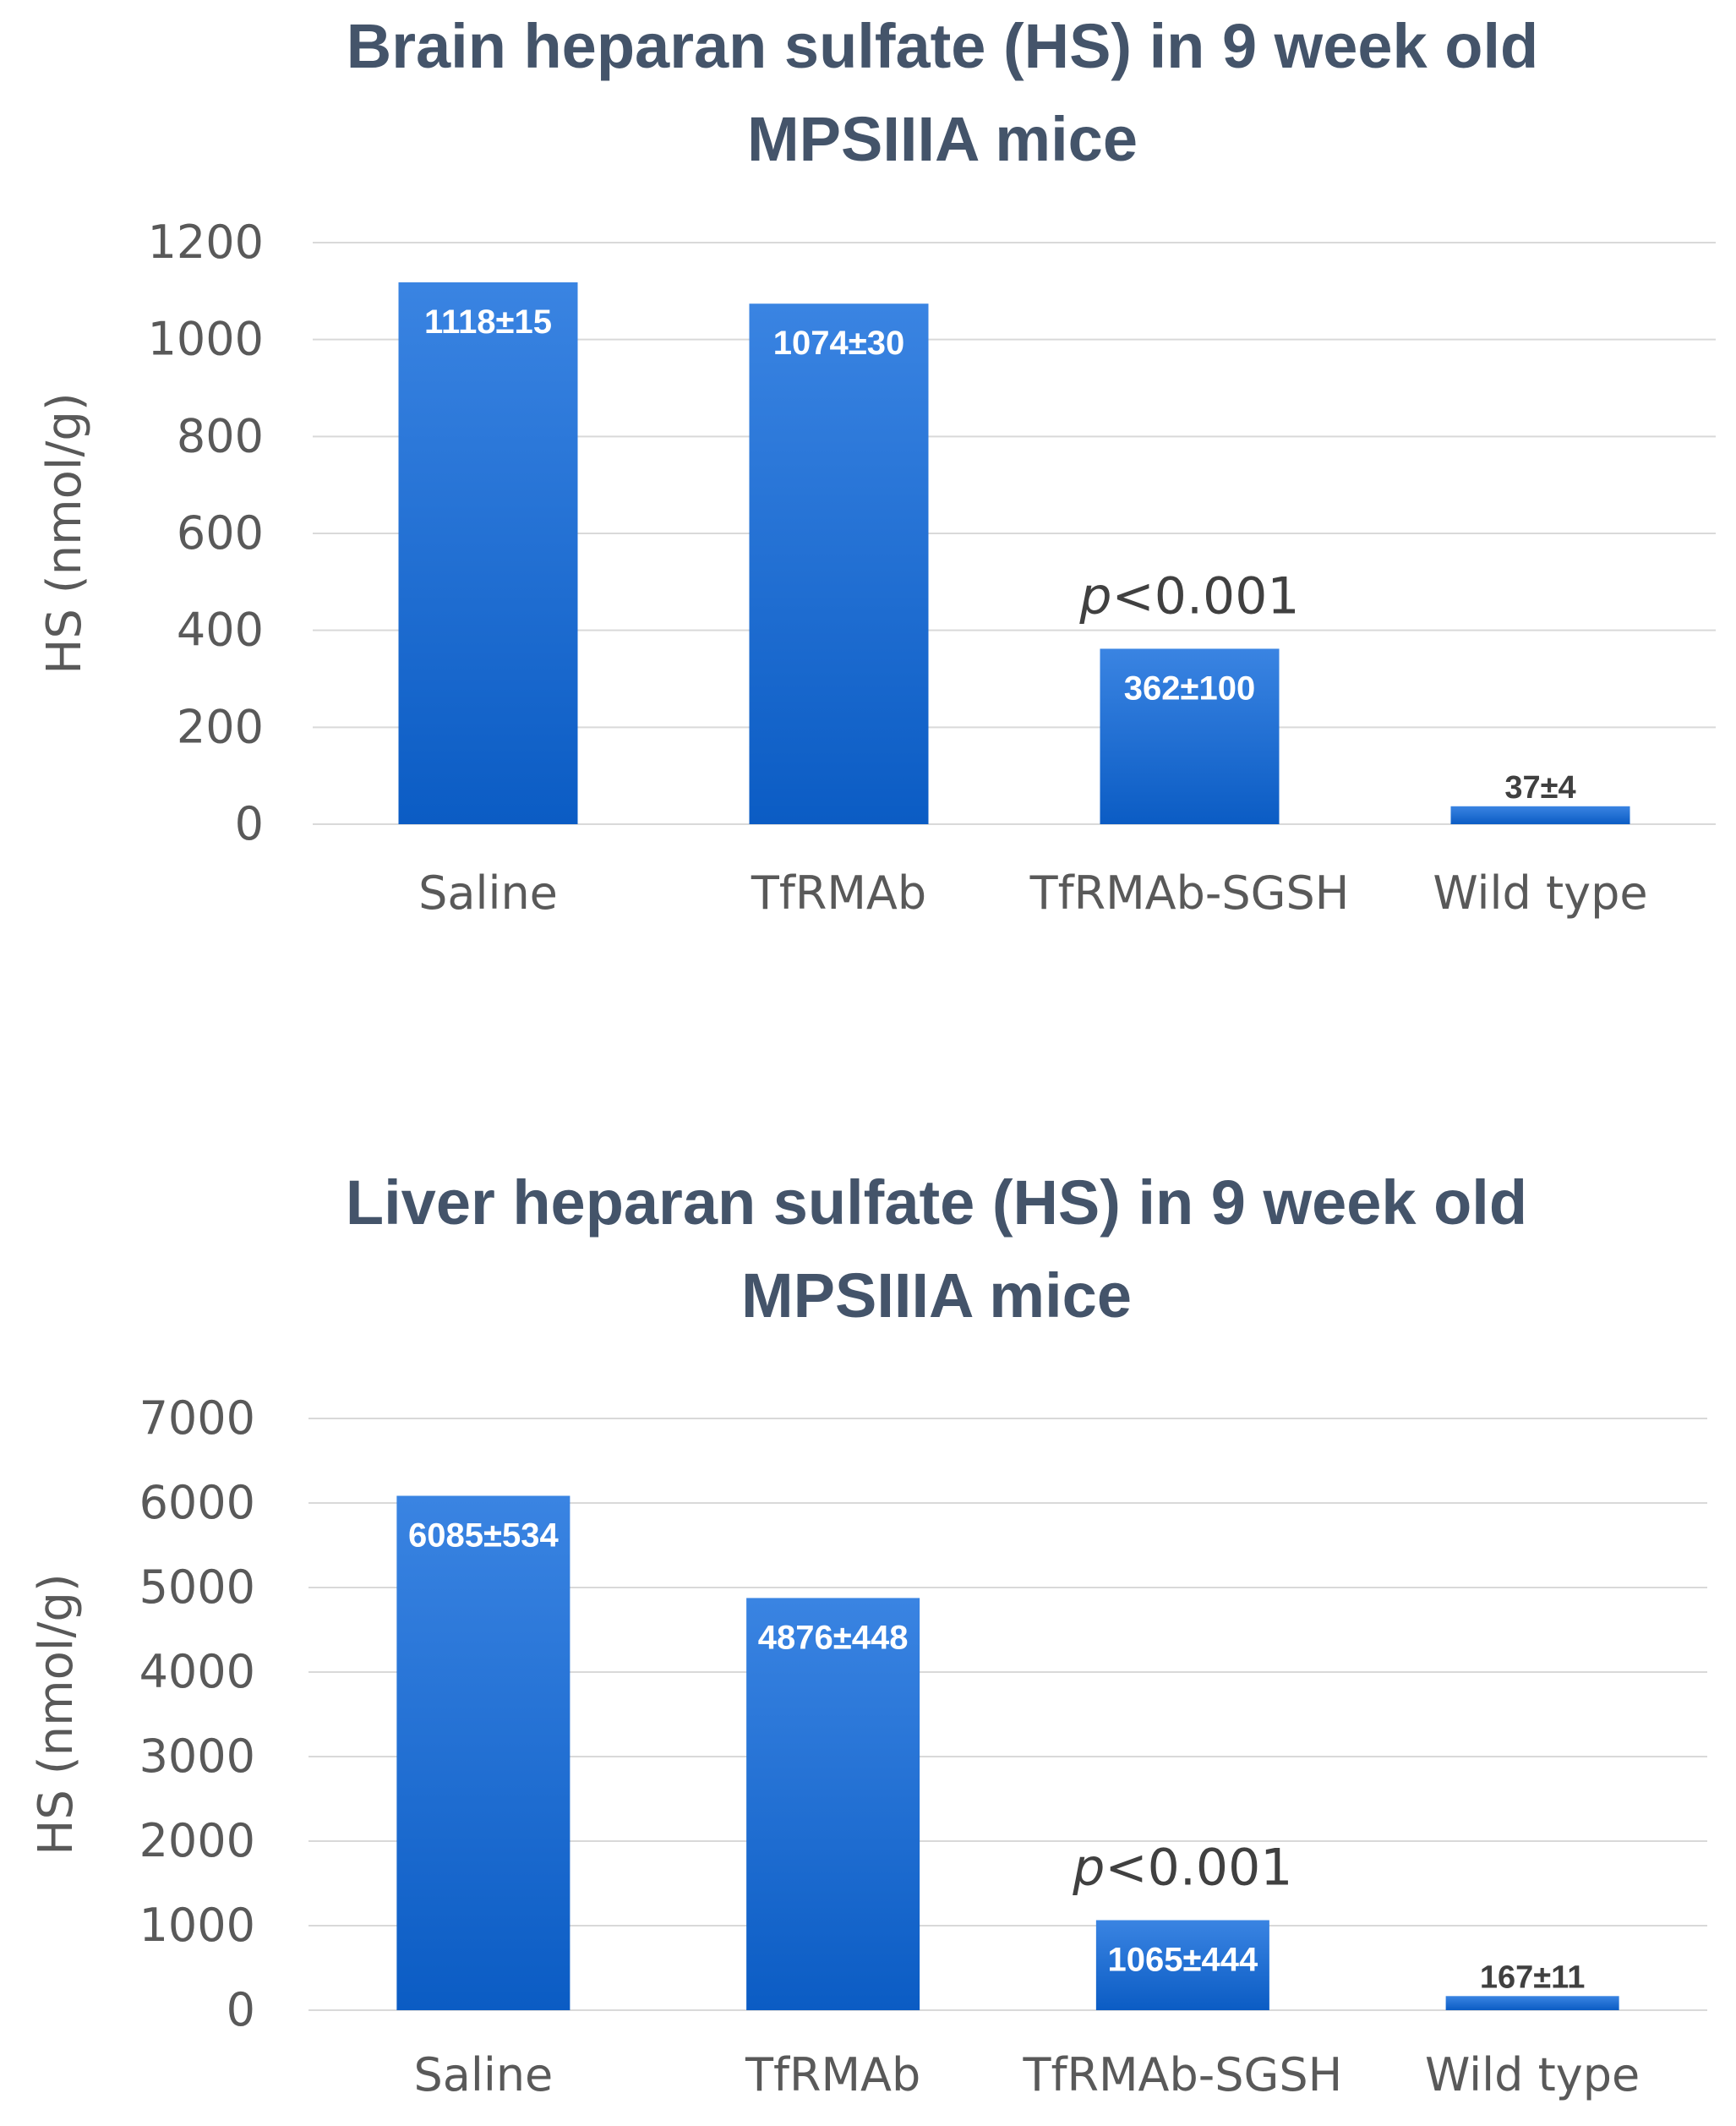 This screenshot has width=1736, height=2126. What do you see at coordinates (1190, 736) in the screenshot?
I see `brain-bar-tfrmab-sgsh` at bounding box center [1190, 736].